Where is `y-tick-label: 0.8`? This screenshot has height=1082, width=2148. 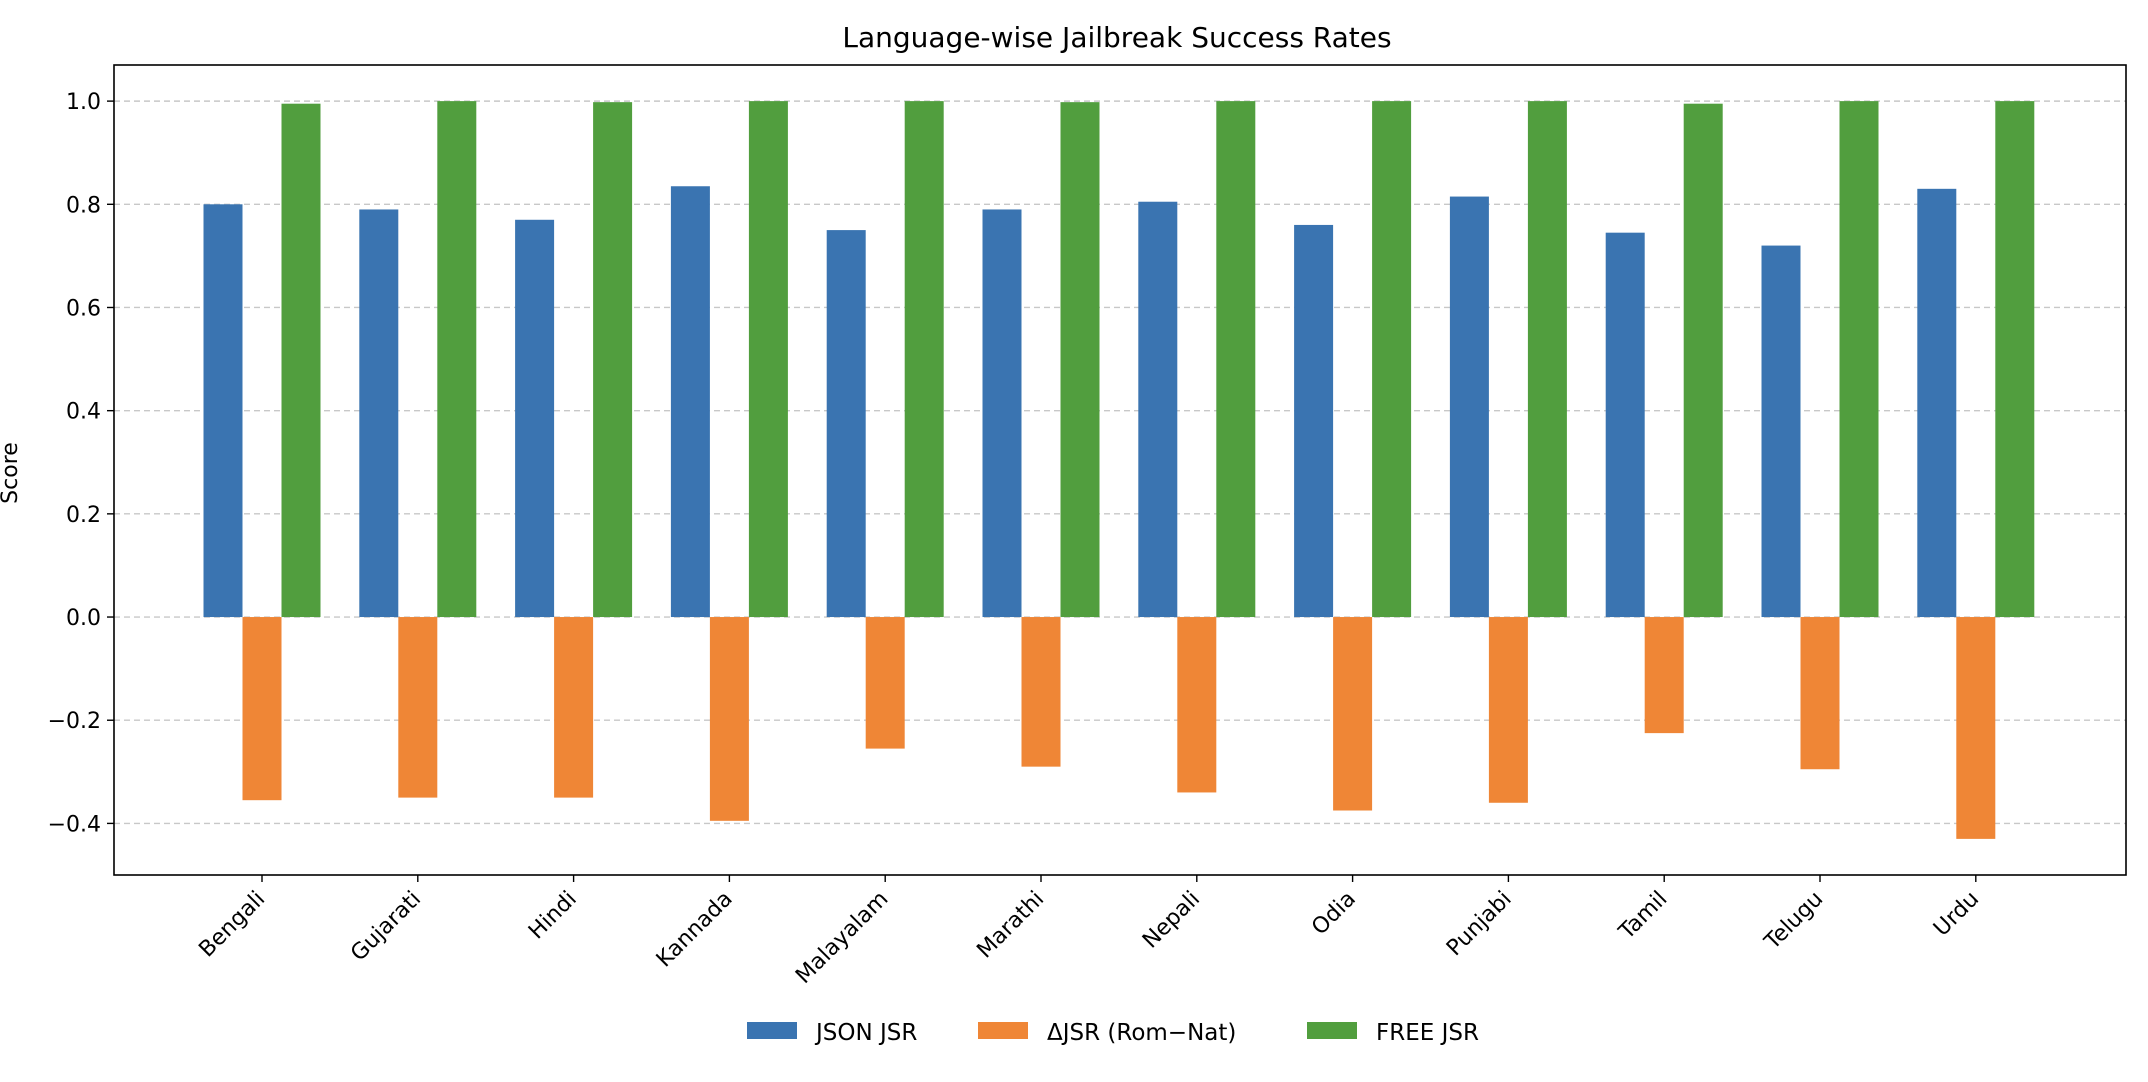
y-tick-label: 0.8 is located at coordinates (83, 205).